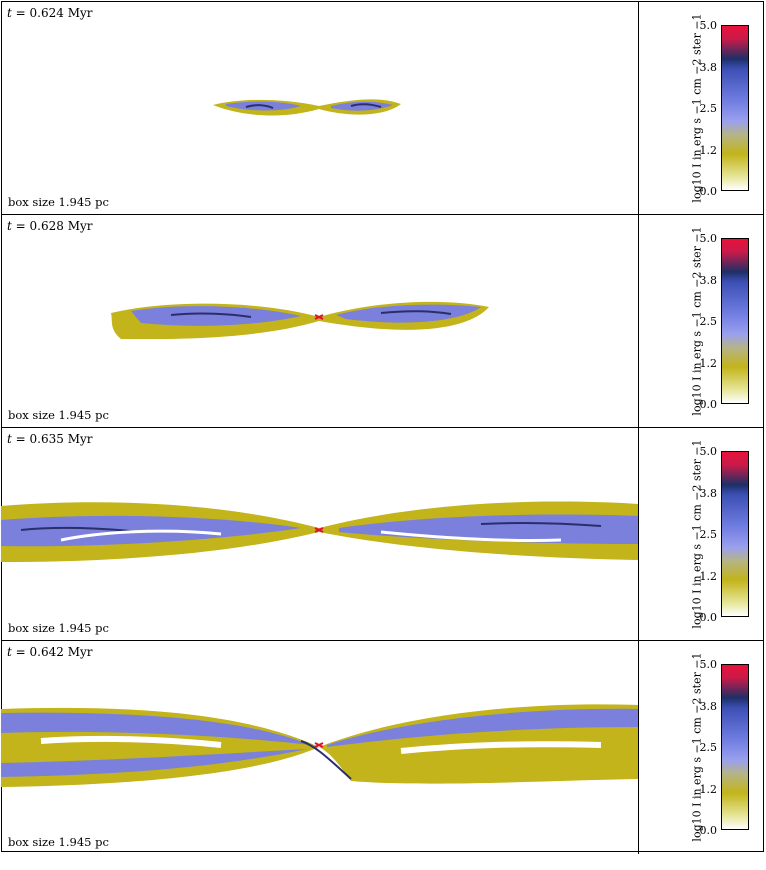  Describe the element at coordinates (58, 842) in the screenshot. I see `box-size-label-4: box size 1.945 pc` at that location.